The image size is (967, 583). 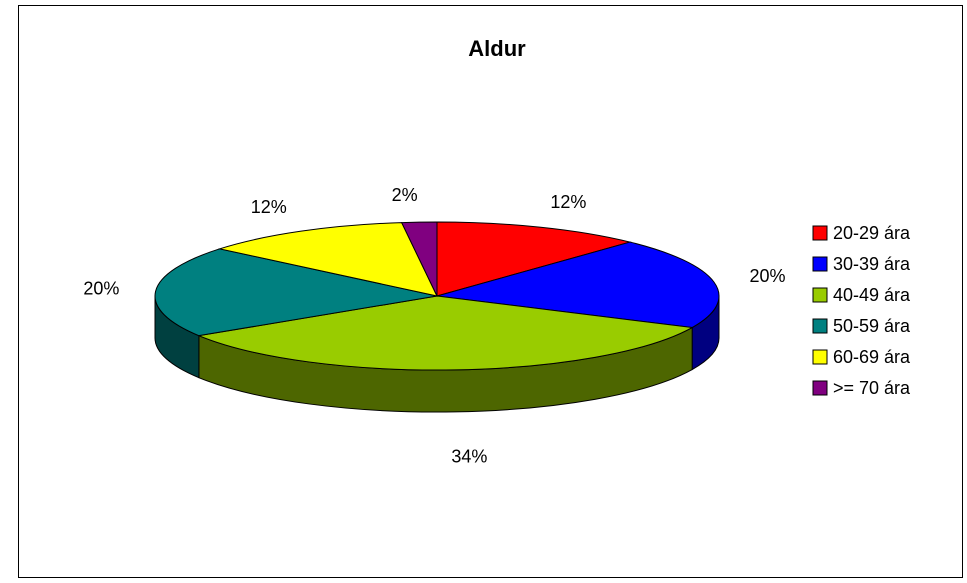 I want to click on data-label: 34%, so click(x=469, y=456).